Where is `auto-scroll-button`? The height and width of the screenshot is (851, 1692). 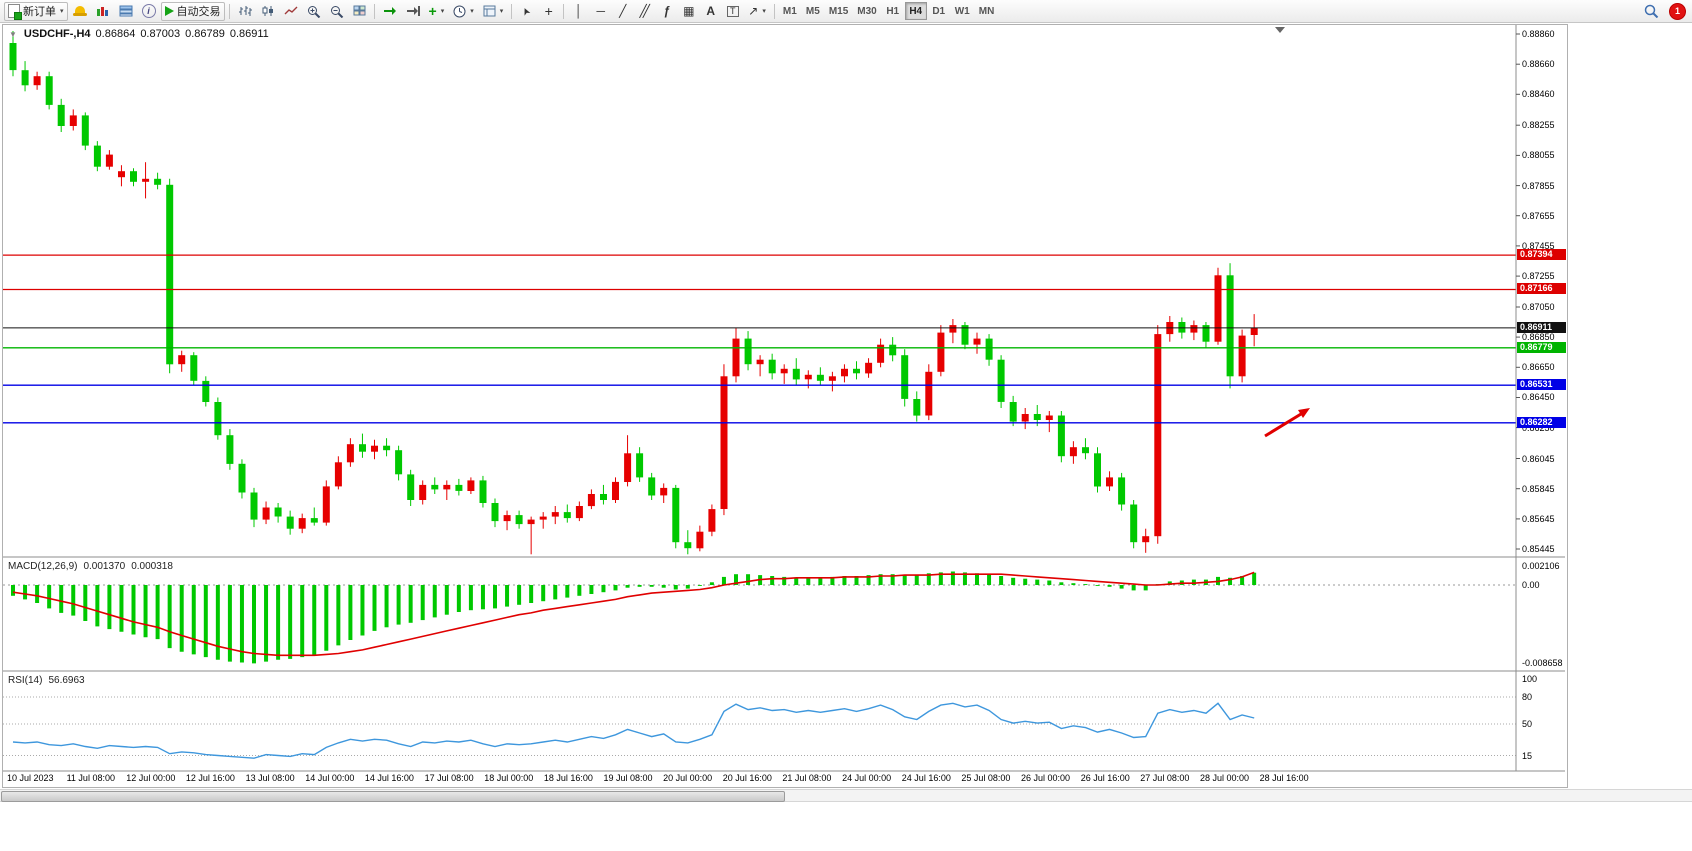
auto-scroll-button is located at coordinates (390, 11).